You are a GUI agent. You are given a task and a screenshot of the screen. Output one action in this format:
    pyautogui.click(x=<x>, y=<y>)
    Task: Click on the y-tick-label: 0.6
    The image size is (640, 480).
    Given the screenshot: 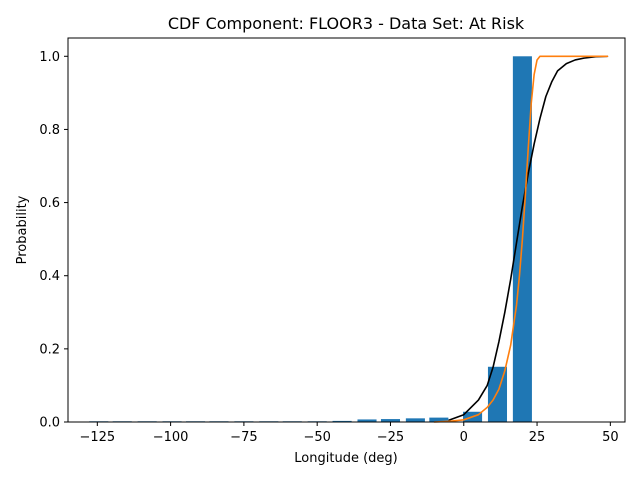 What is the action you would take?
    pyautogui.click(x=49, y=203)
    